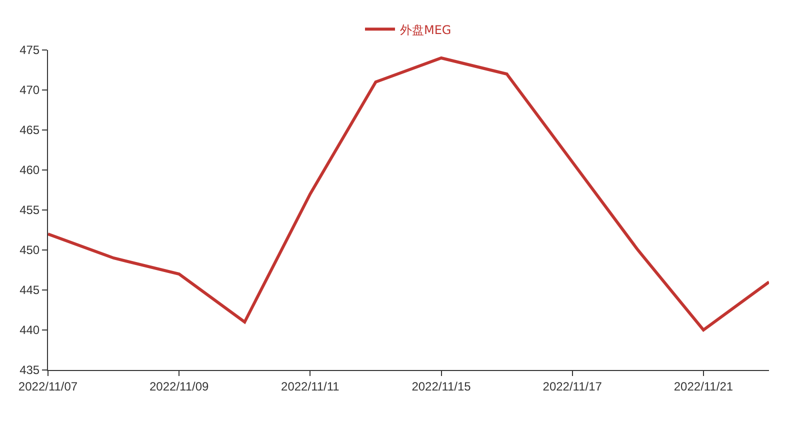  Describe the element at coordinates (179, 386) in the screenshot. I see `x-tick-label: 2022/11/09` at that location.